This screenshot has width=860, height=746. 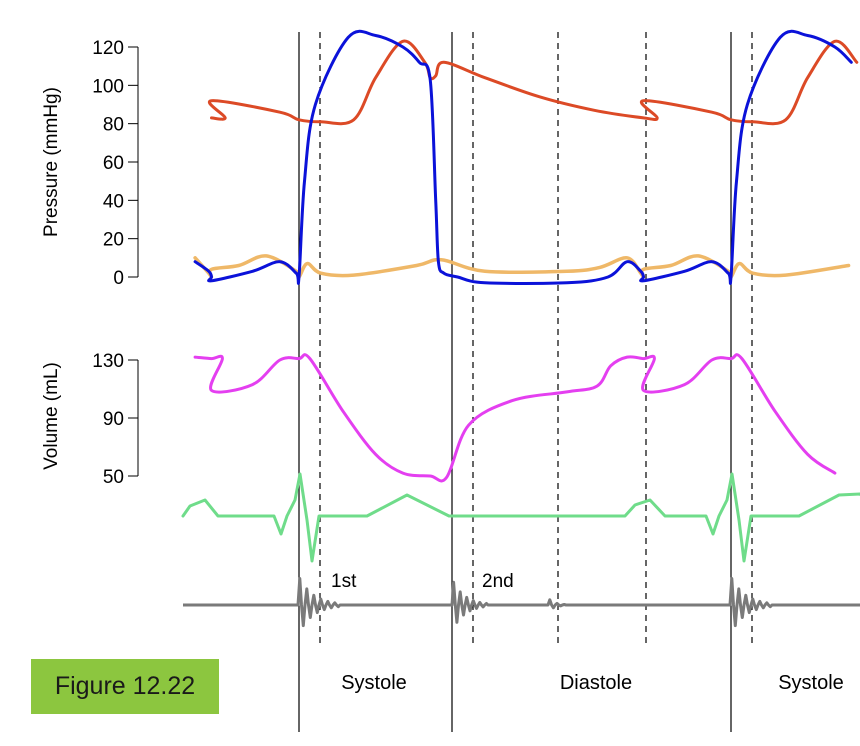 What do you see at coordinates (118, 278) in the screenshot?
I see `pressure-tick-label: 0` at bounding box center [118, 278].